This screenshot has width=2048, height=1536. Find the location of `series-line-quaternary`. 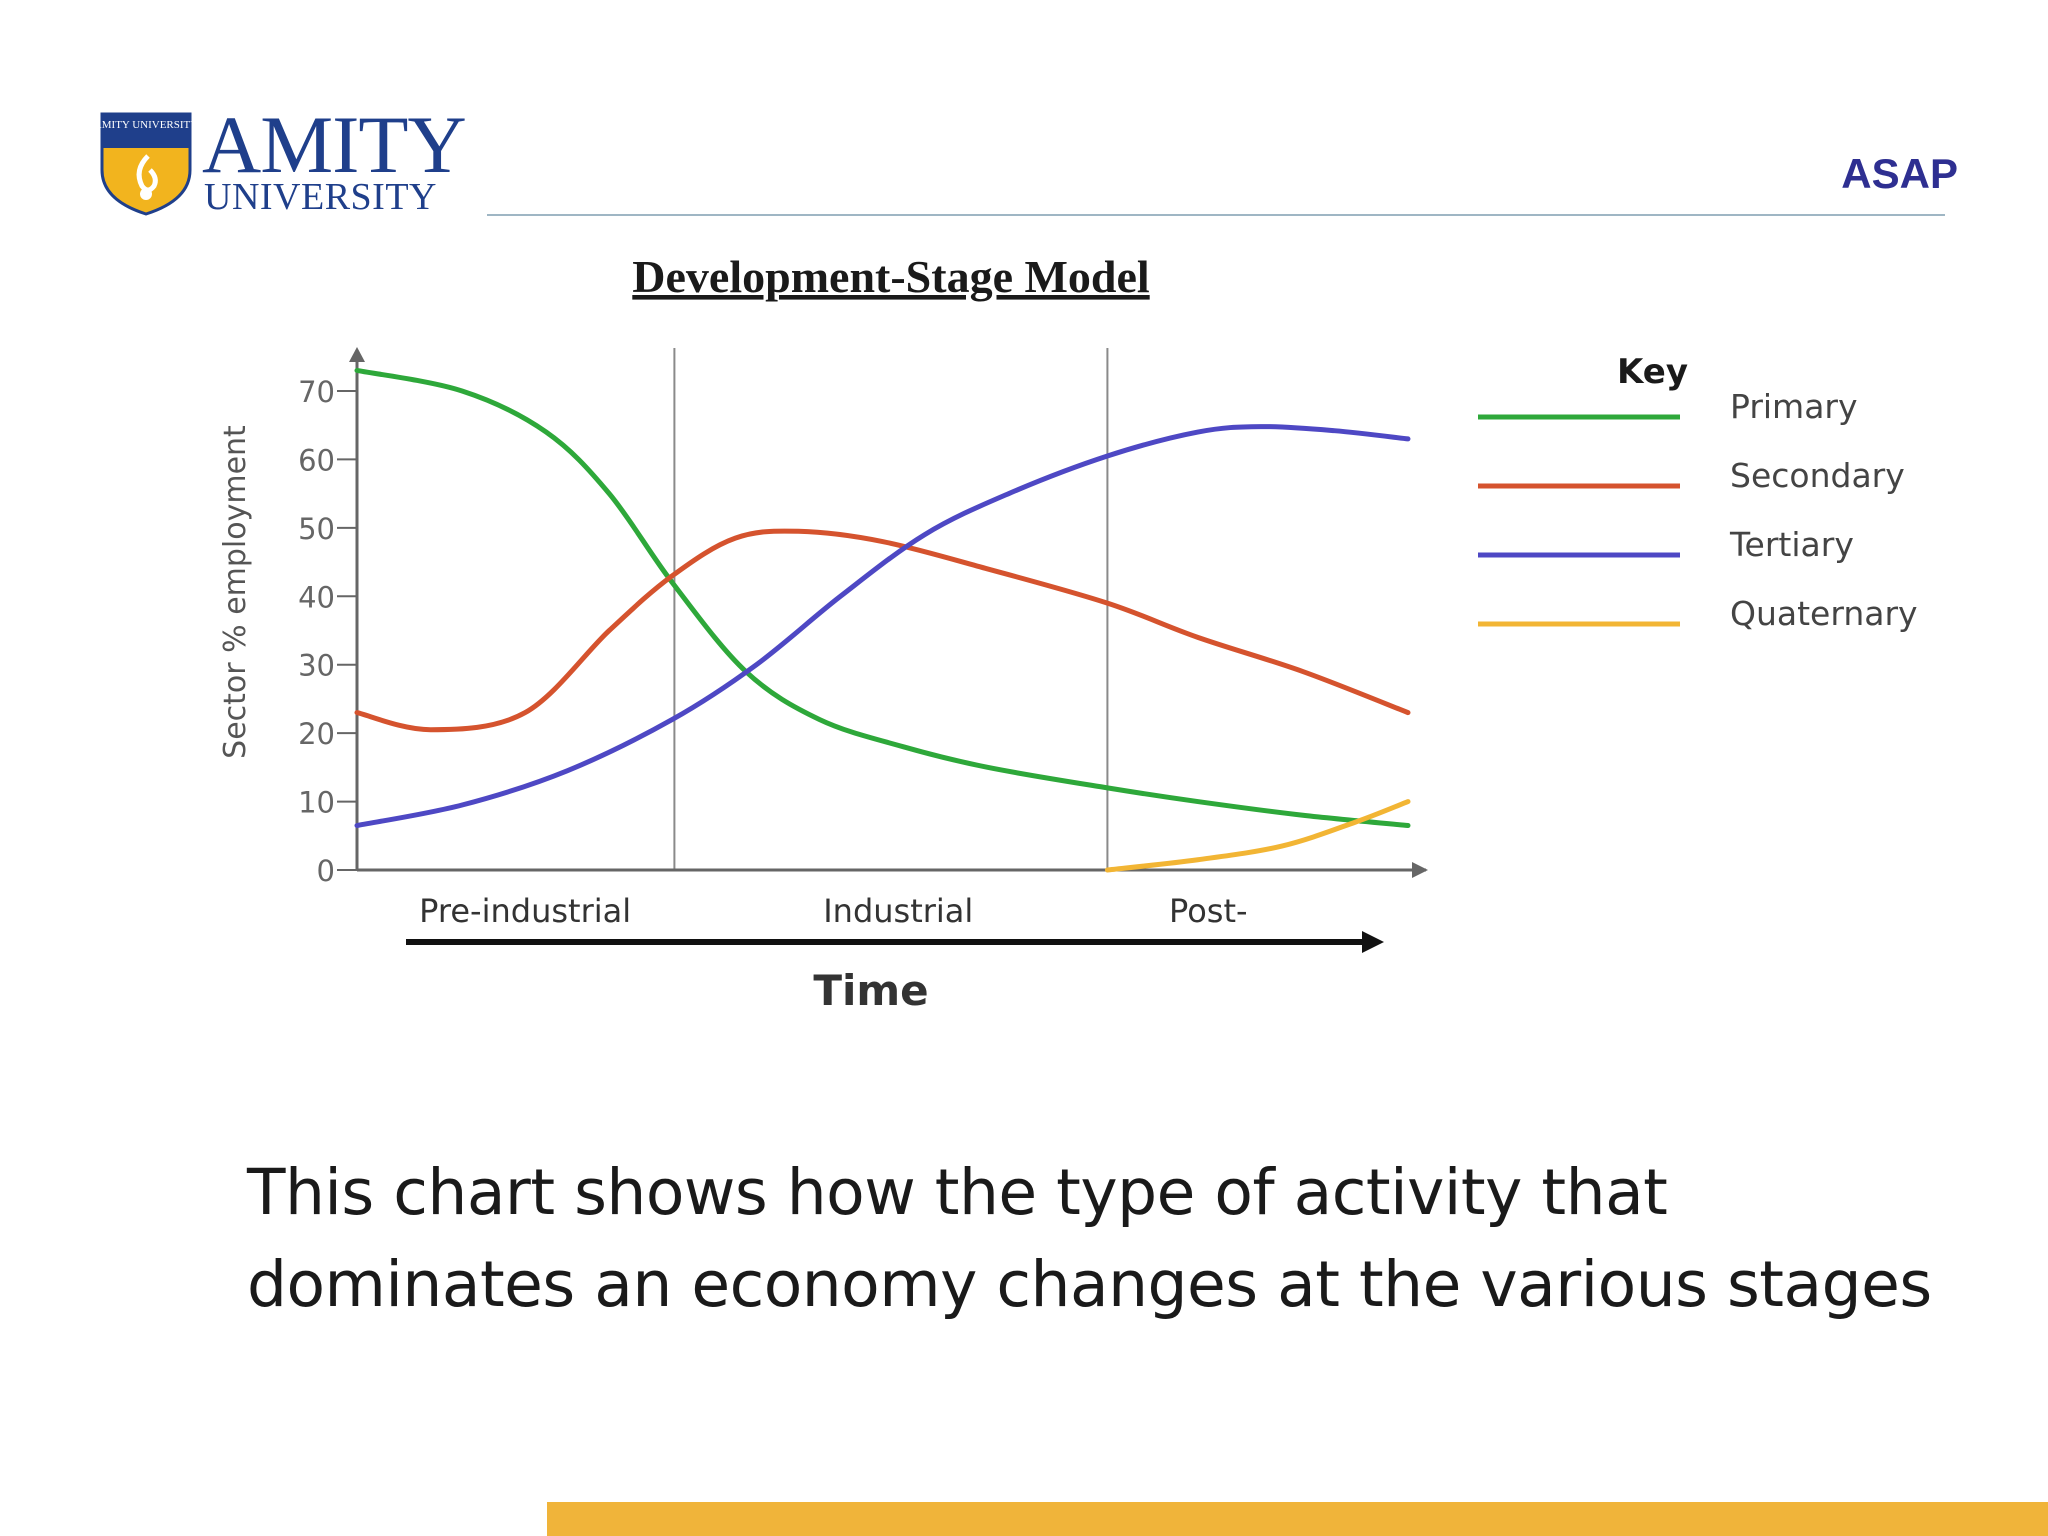

series-line-quaternary is located at coordinates (1257, 836).